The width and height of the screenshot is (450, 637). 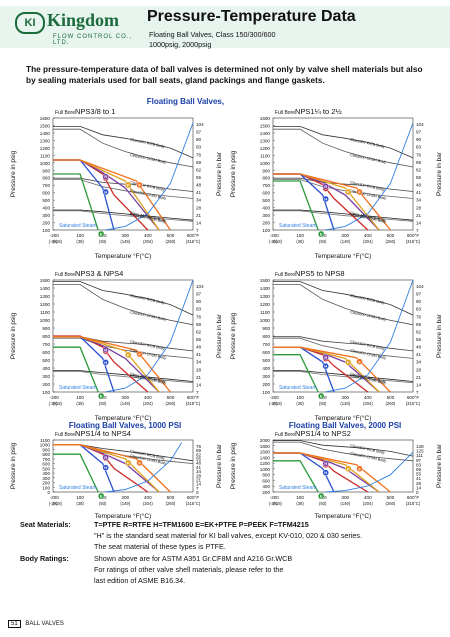 What do you see at coordinates (318, 111) in the screenshot?
I see `chart-title: NPS1¼ to 2½` at bounding box center [318, 111].